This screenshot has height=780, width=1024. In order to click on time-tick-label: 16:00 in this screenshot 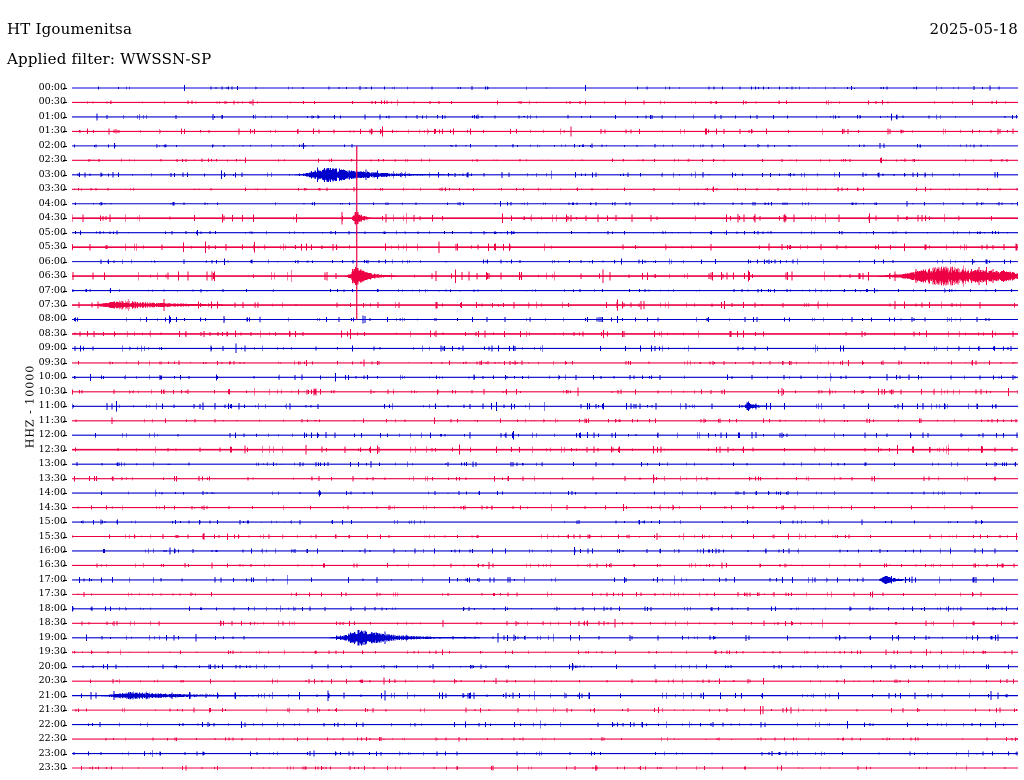, I will do `click(52, 550)`.